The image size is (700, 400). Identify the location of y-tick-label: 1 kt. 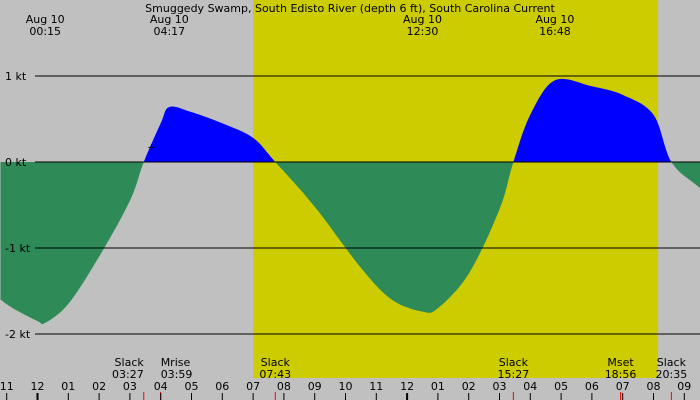
(16, 76).